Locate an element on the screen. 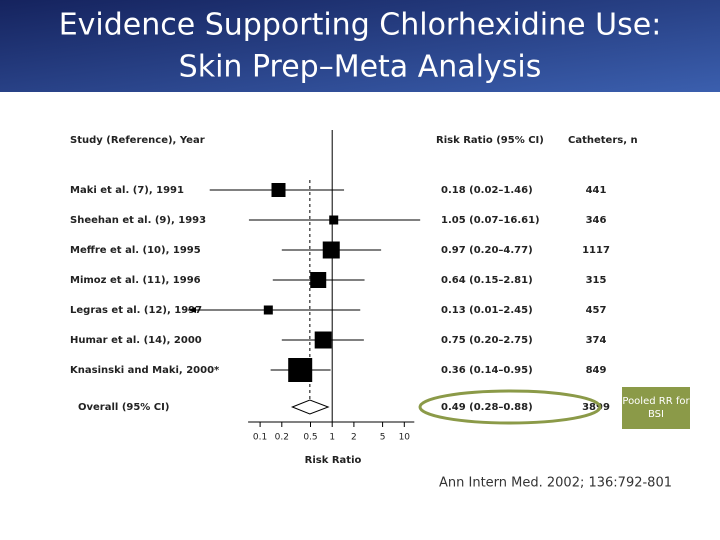 This screenshot has height=540, width=720. x-tick-label: 0.5 is located at coordinates (310, 438).